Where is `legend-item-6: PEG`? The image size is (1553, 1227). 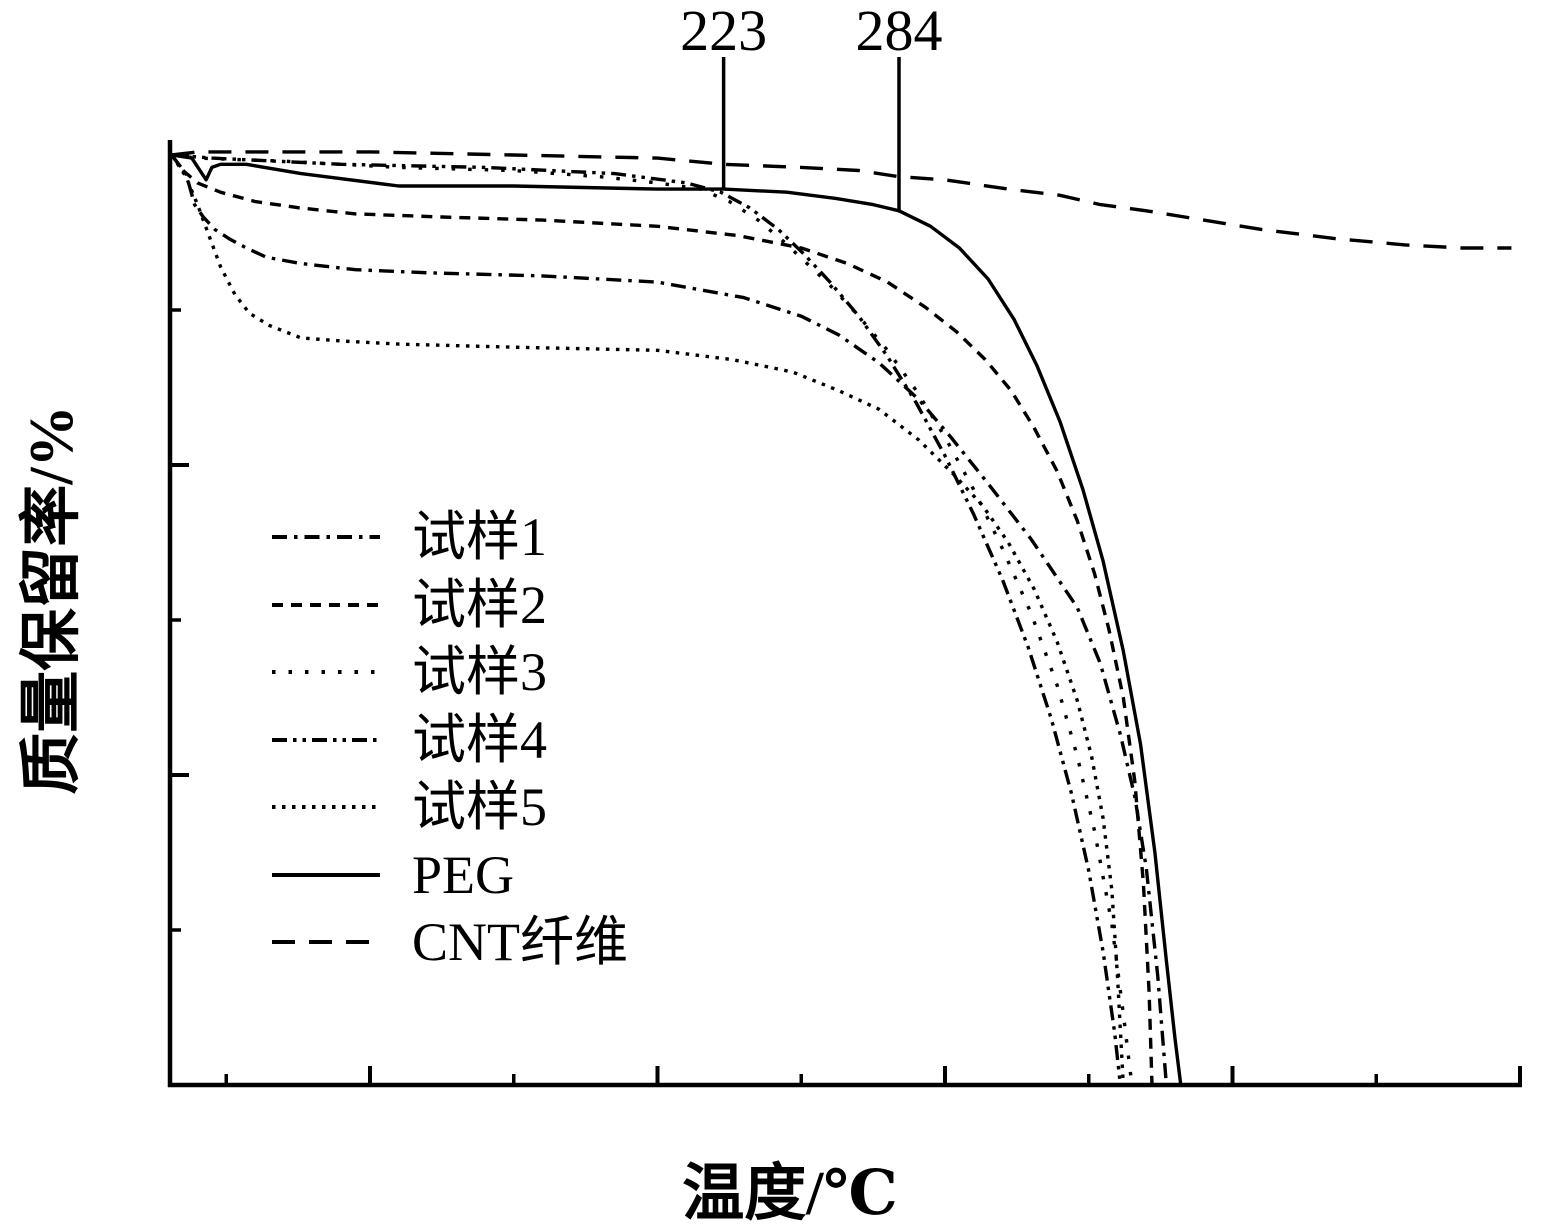 legend-item-6: PEG is located at coordinates (393, 875).